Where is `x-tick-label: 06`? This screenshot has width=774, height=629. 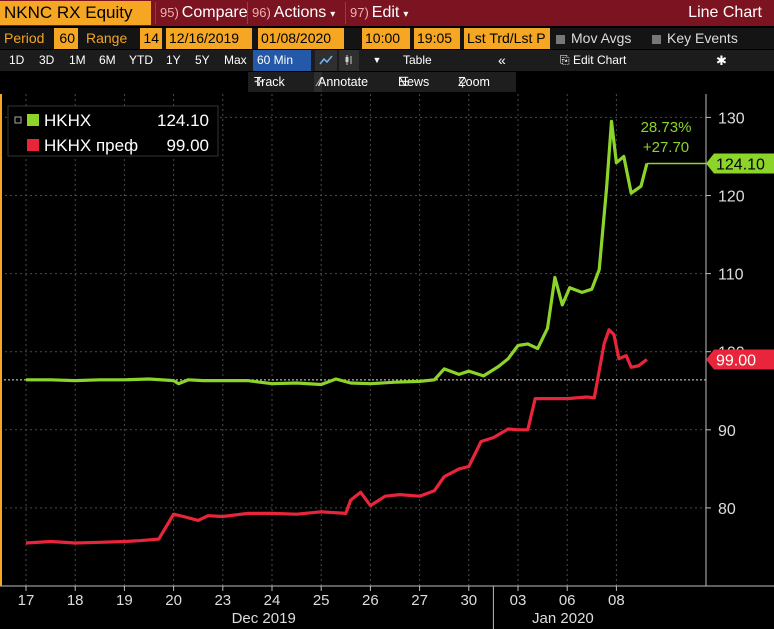 x-tick-label: 06 is located at coordinates (567, 600).